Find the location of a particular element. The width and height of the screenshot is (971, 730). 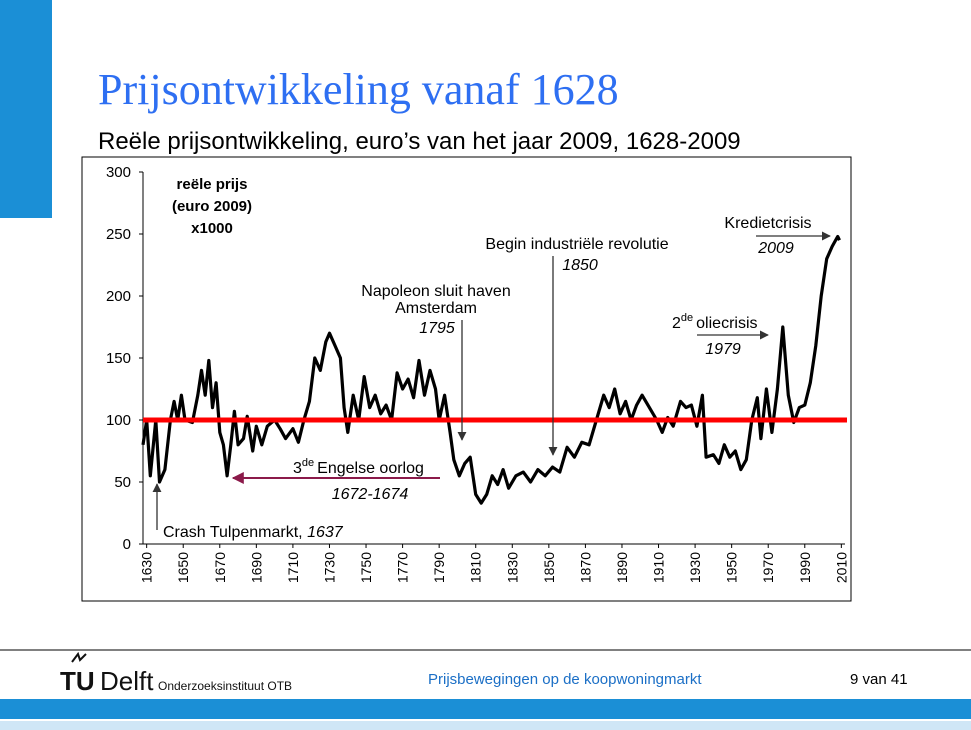

x-tick-label: 1870 is located at coordinates (585, 567).